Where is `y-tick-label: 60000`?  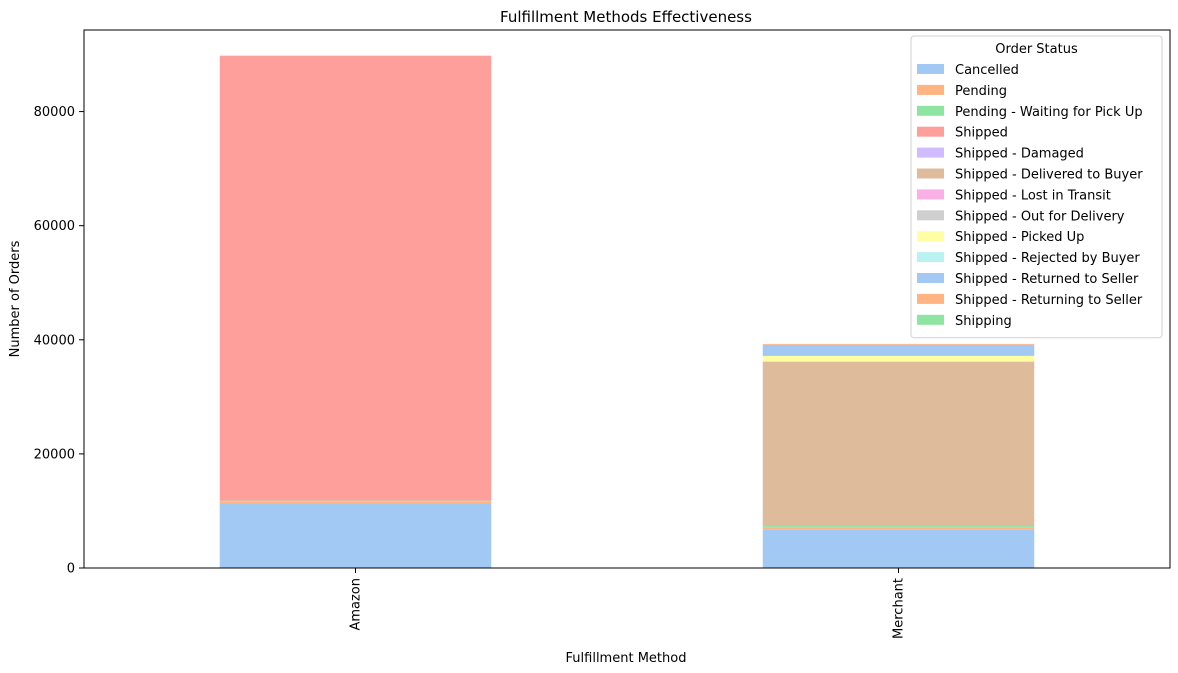 y-tick-label: 60000 is located at coordinates (54, 226).